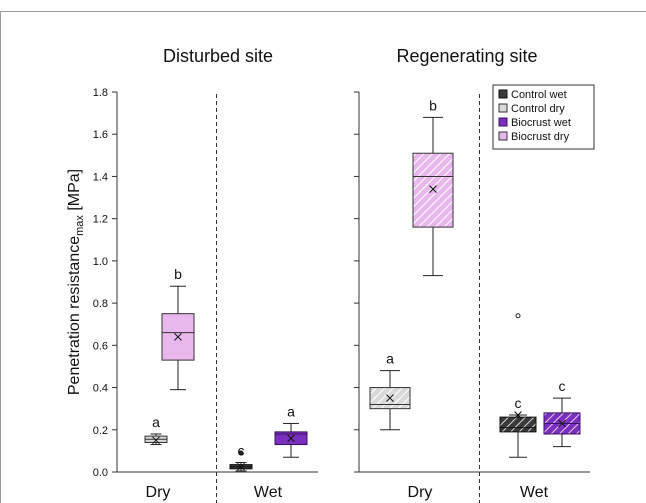 This screenshot has height=503, width=646. What do you see at coordinates (562, 413) in the screenshot?
I see `box-biocrust-wet-wet-regenerating: c` at bounding box center [562, 413].